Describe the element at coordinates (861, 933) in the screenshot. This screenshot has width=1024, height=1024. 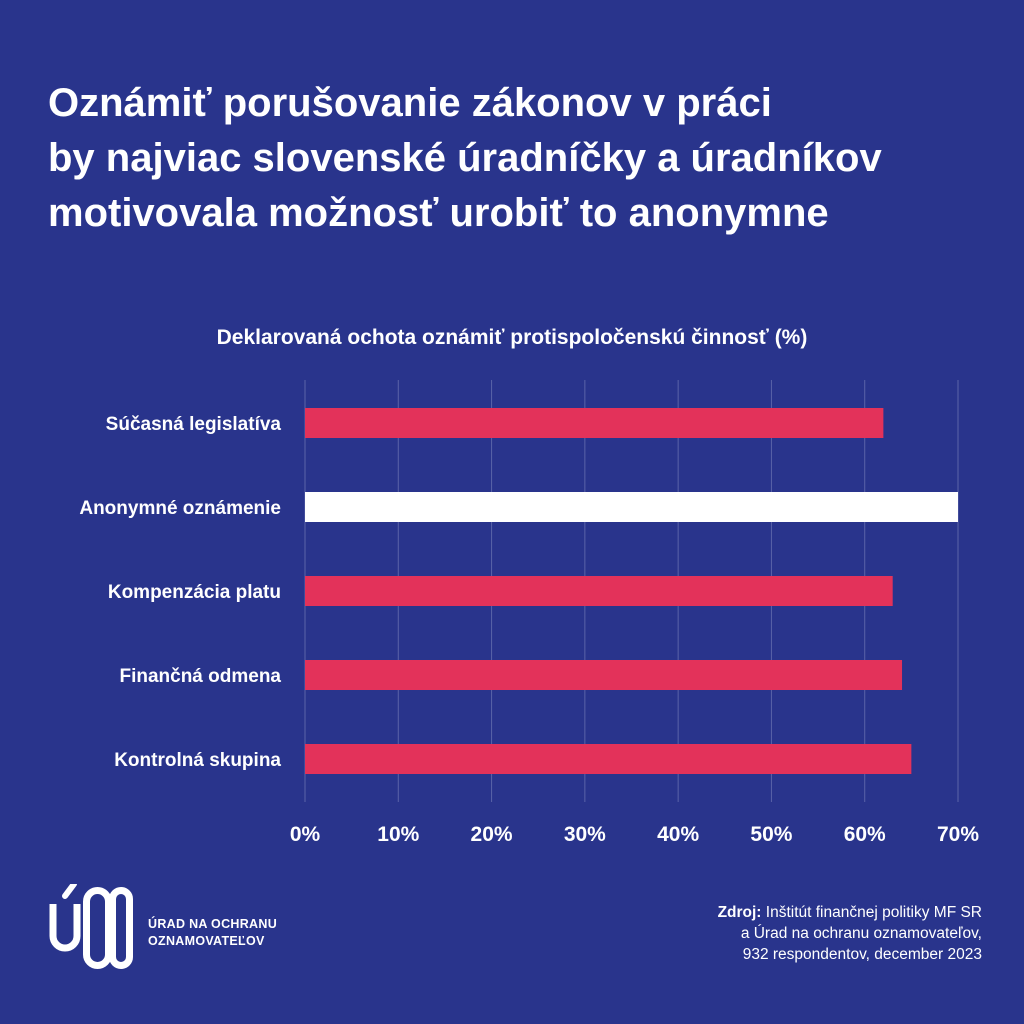
I see `source-line: a Úrad na ochranu oznamovateľov,` at that location.